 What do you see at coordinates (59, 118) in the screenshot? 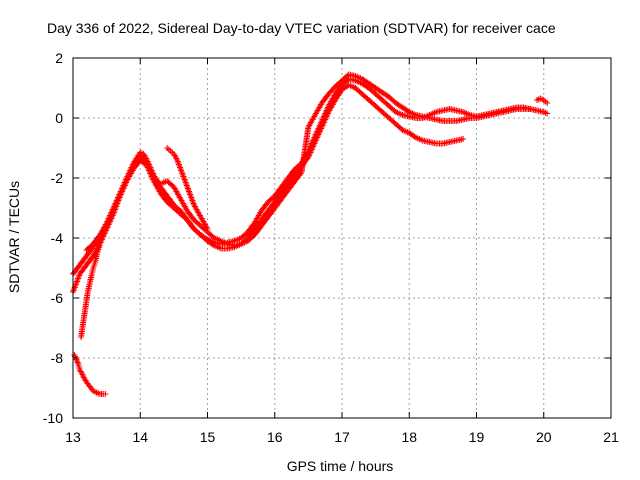
I see `y-tick-label: 0` at bounding box center [59, 118].